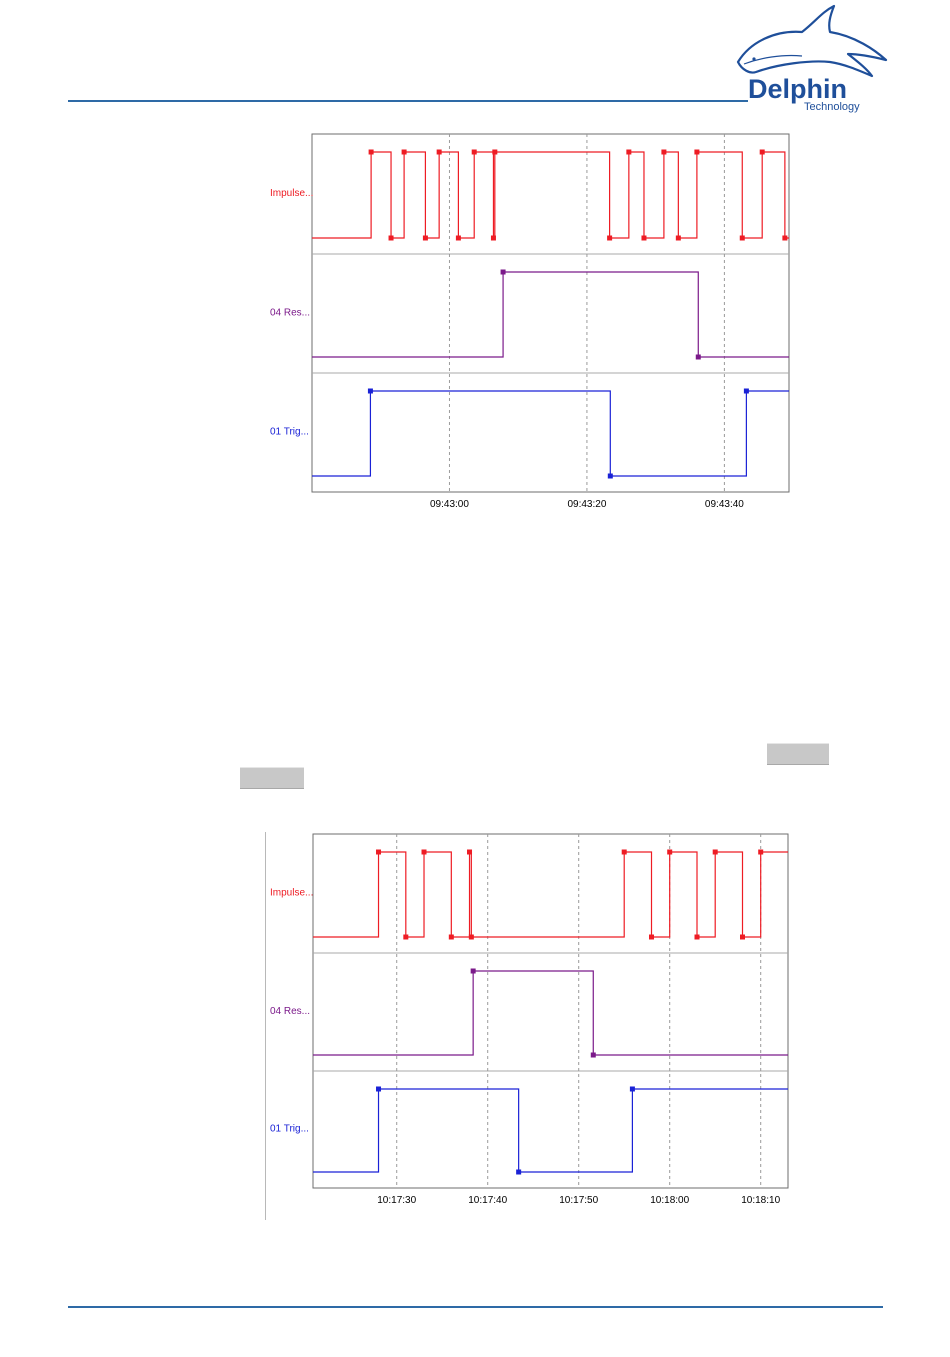 Image resolution: width=950 pixels, height=1357 pixels. What do you see at coordinates (408, 101) in the screenshot?
I see `header-rule` at bounding box center [408, 101].